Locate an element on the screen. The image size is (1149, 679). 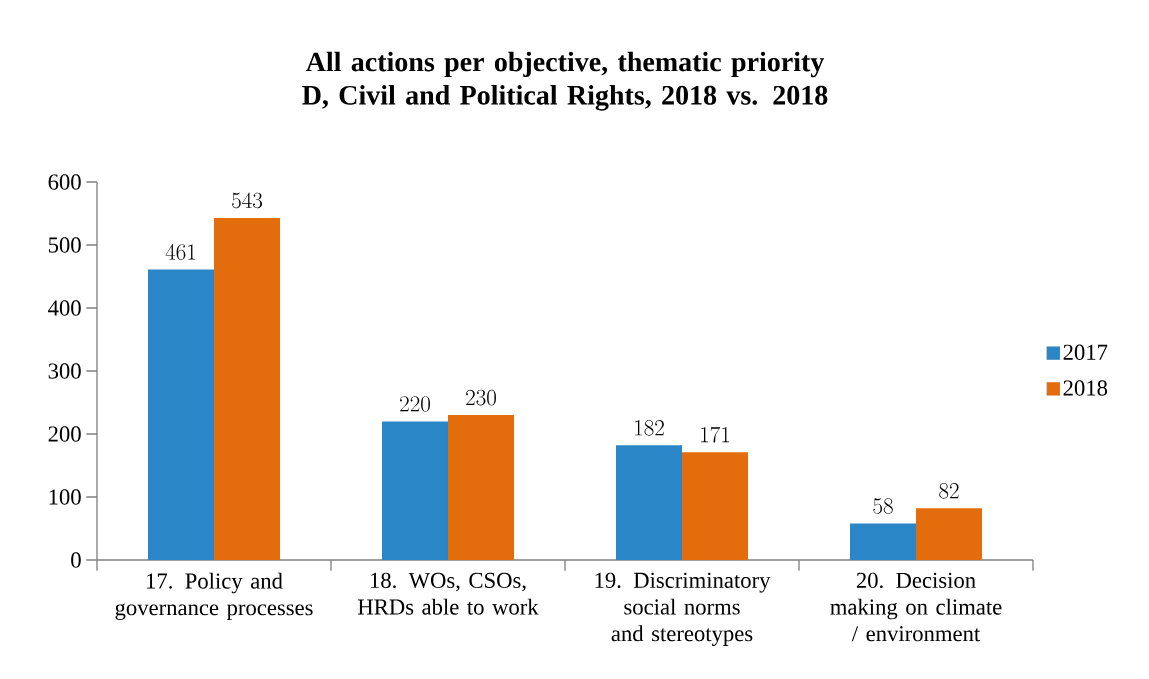
y-tick-label: 400 is located at coordinates (64, 308).